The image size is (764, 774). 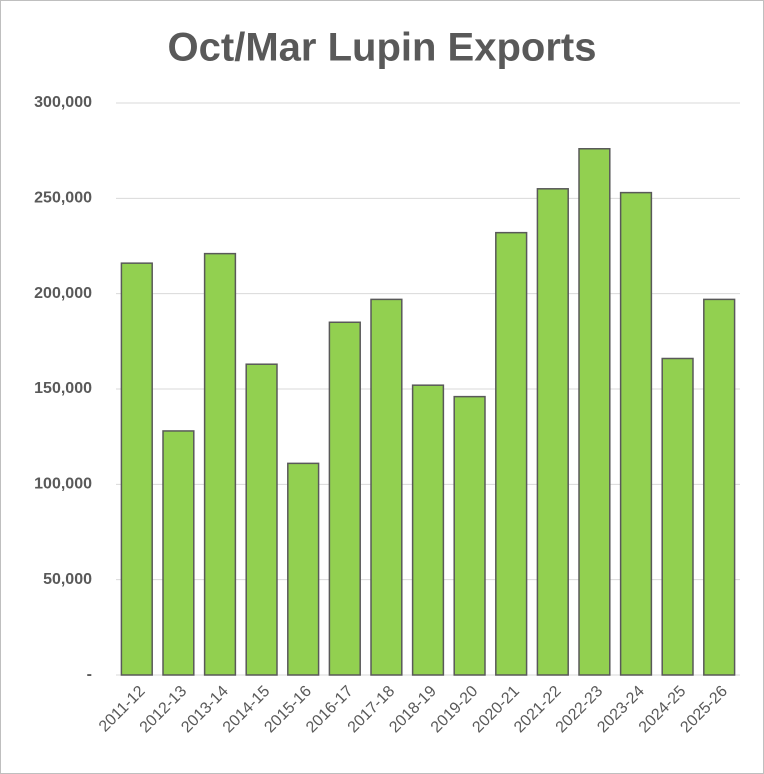 What do you see at coordinates (63, 198) in the screenshot?
I see `y-tick-label: 250,000` at bounding box center [63, 198].